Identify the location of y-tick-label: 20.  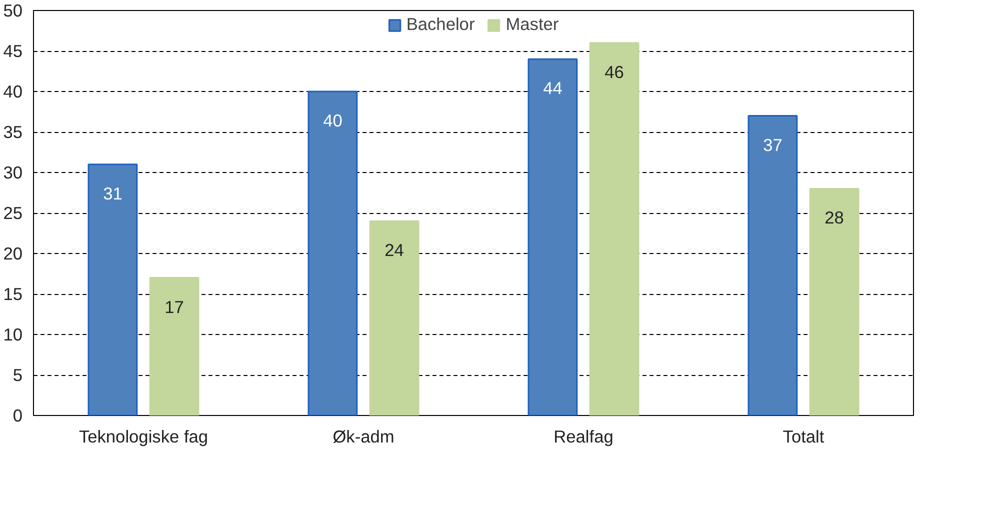
(13, 254).